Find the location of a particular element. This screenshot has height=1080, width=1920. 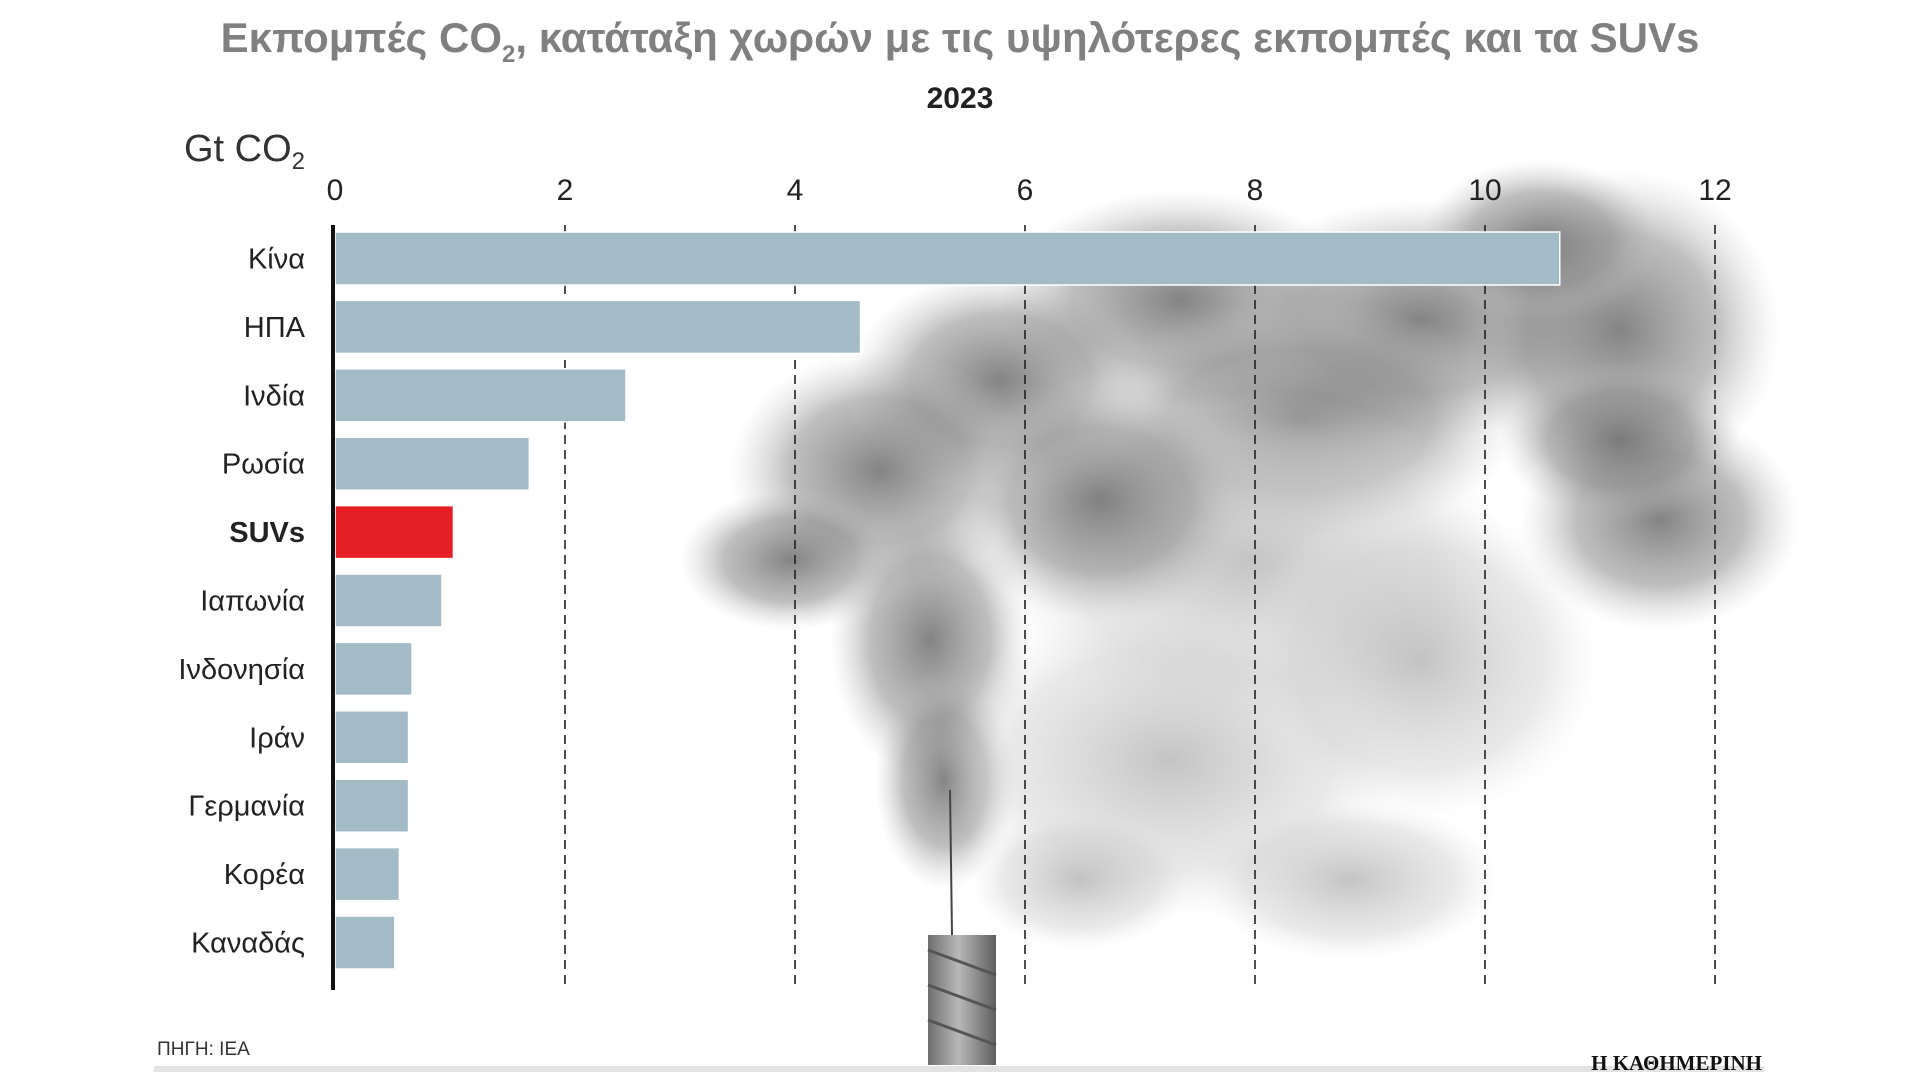

chimney-illustration is located at coordinates (962, 927).